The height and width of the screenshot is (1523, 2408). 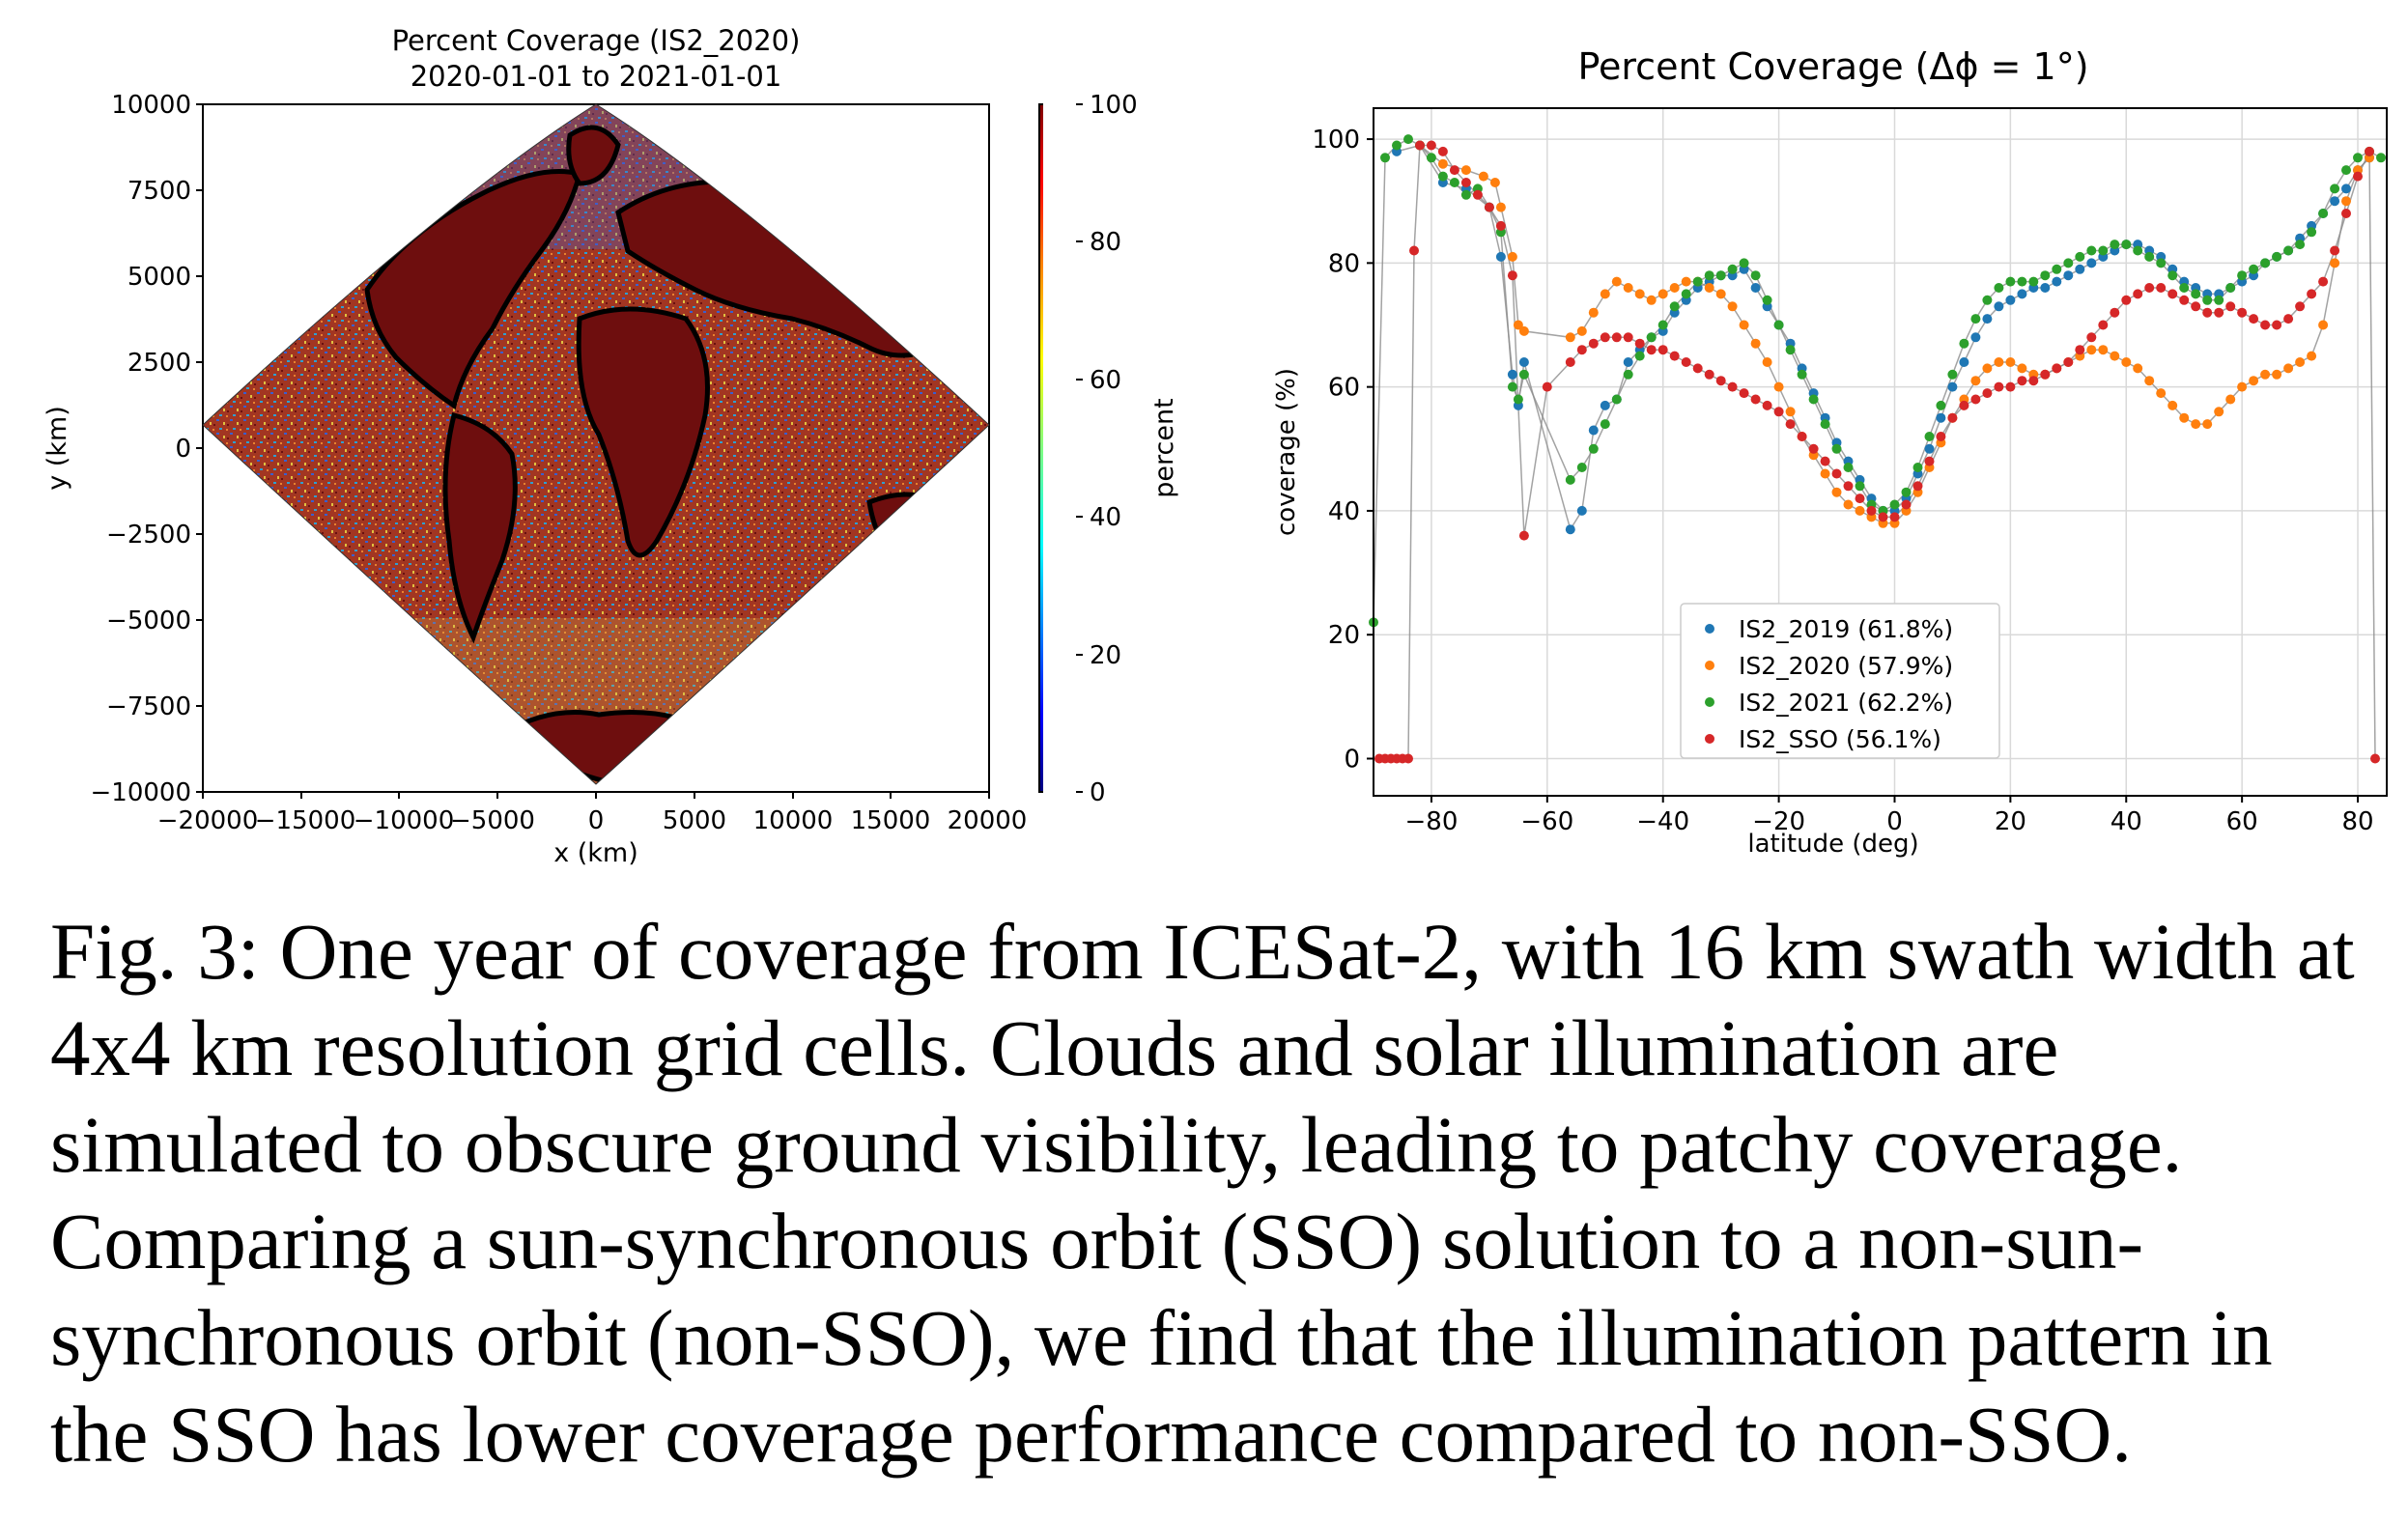 I want to click on chart-title: Percent Coverage (Δϕ = 1°), so click(x=1832, y=66).